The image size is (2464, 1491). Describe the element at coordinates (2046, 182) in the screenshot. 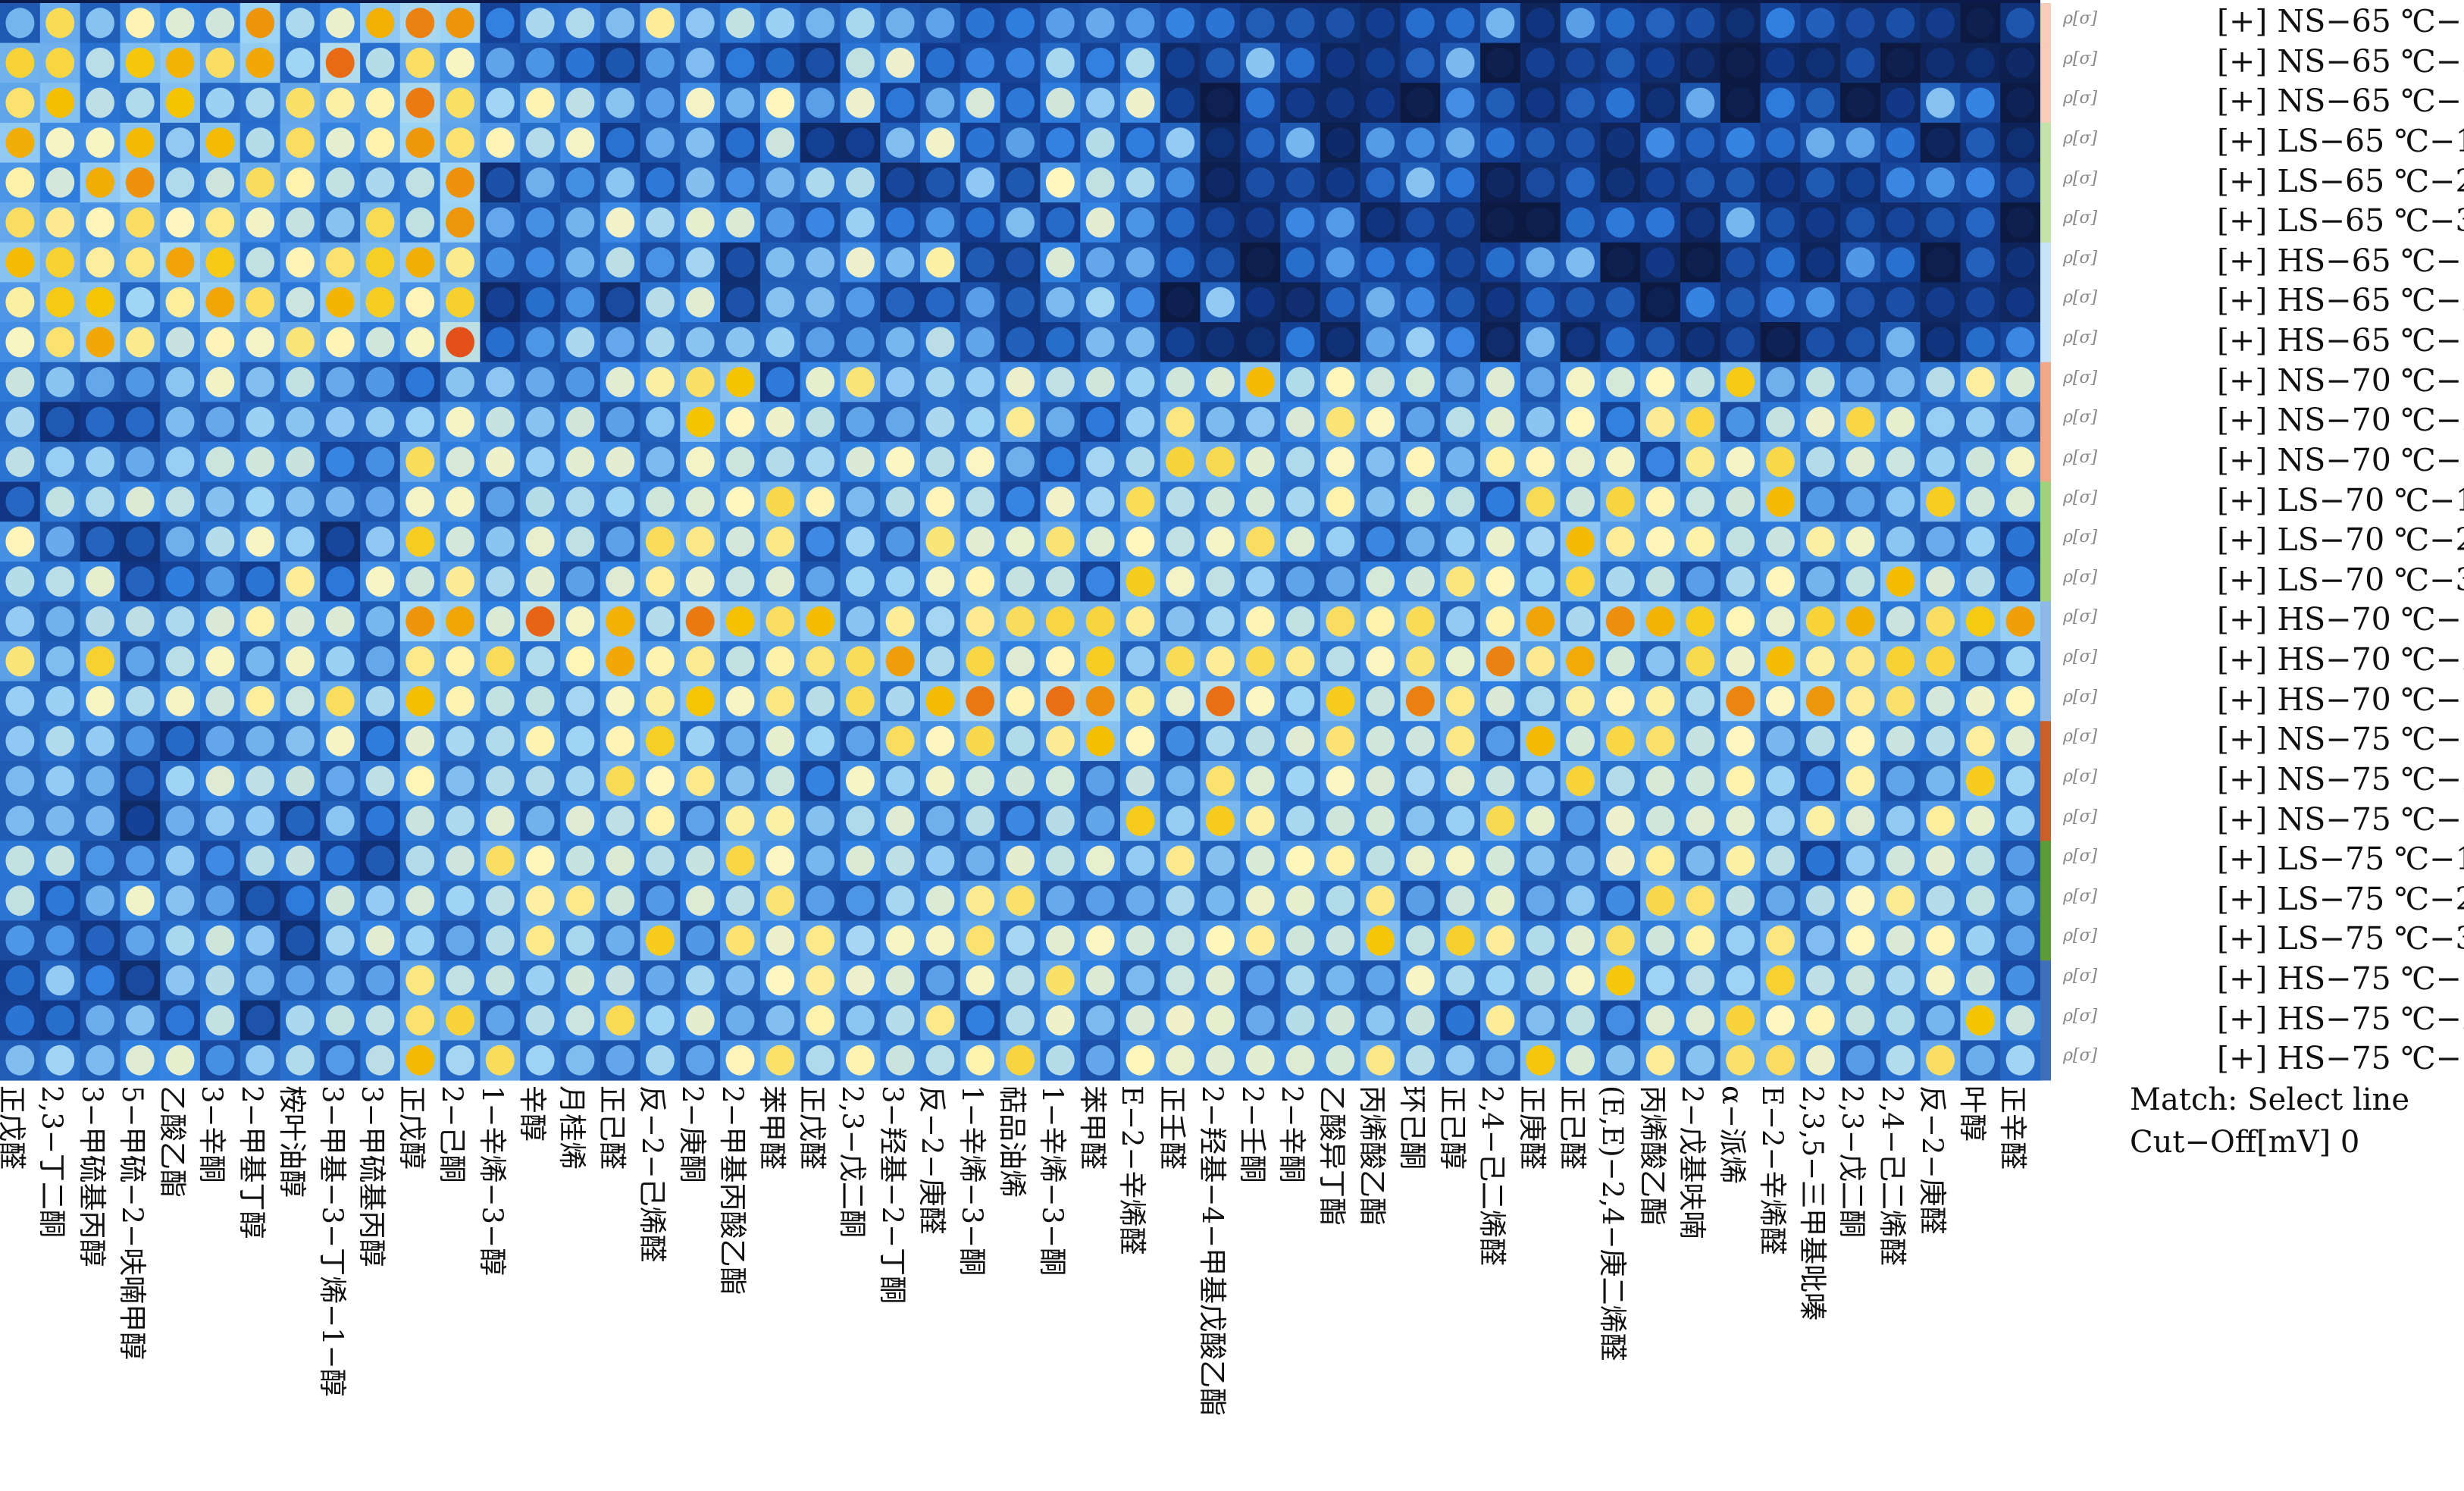

I see `row-group-swatch` at that location.